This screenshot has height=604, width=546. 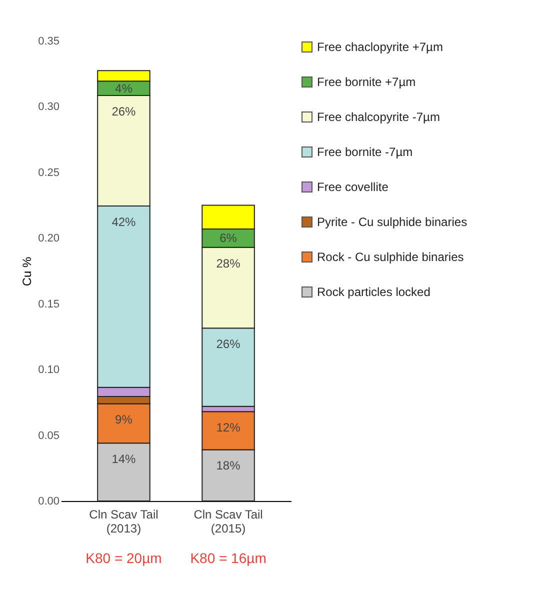 What do you see at coordinates (228, 558) in the screenshot?
I see `text: K80 = 16µm` at bounding box center [228, 558].